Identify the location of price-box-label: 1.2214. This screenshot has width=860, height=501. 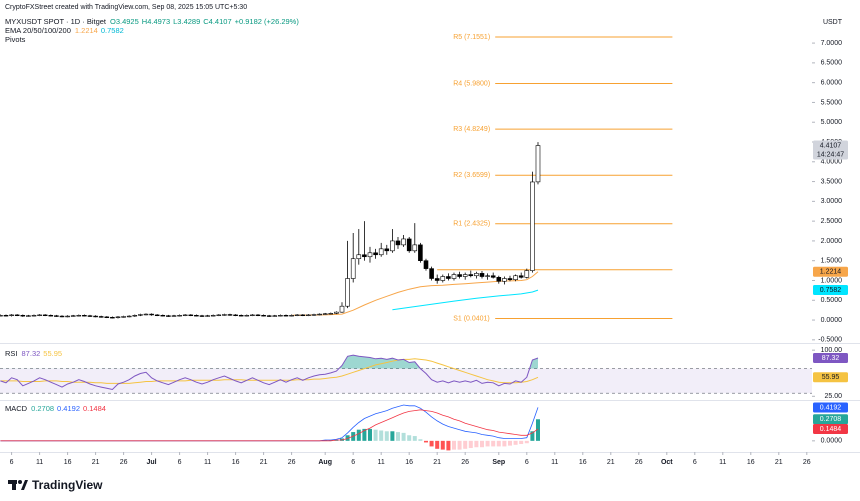
(831, 272).